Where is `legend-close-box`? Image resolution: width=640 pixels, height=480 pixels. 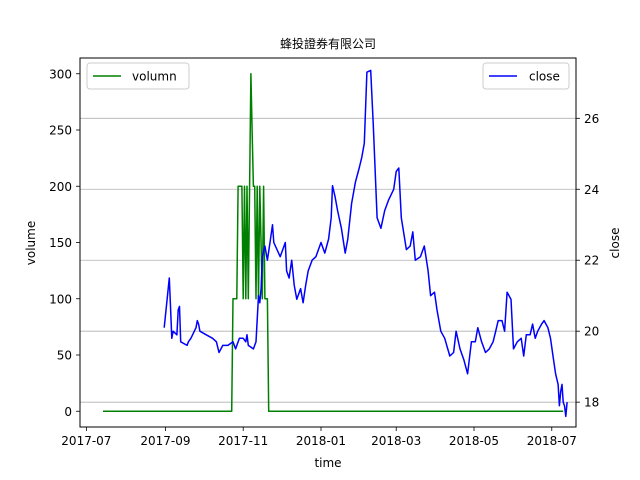 legend-close-box is located at coordinates (526, 76).